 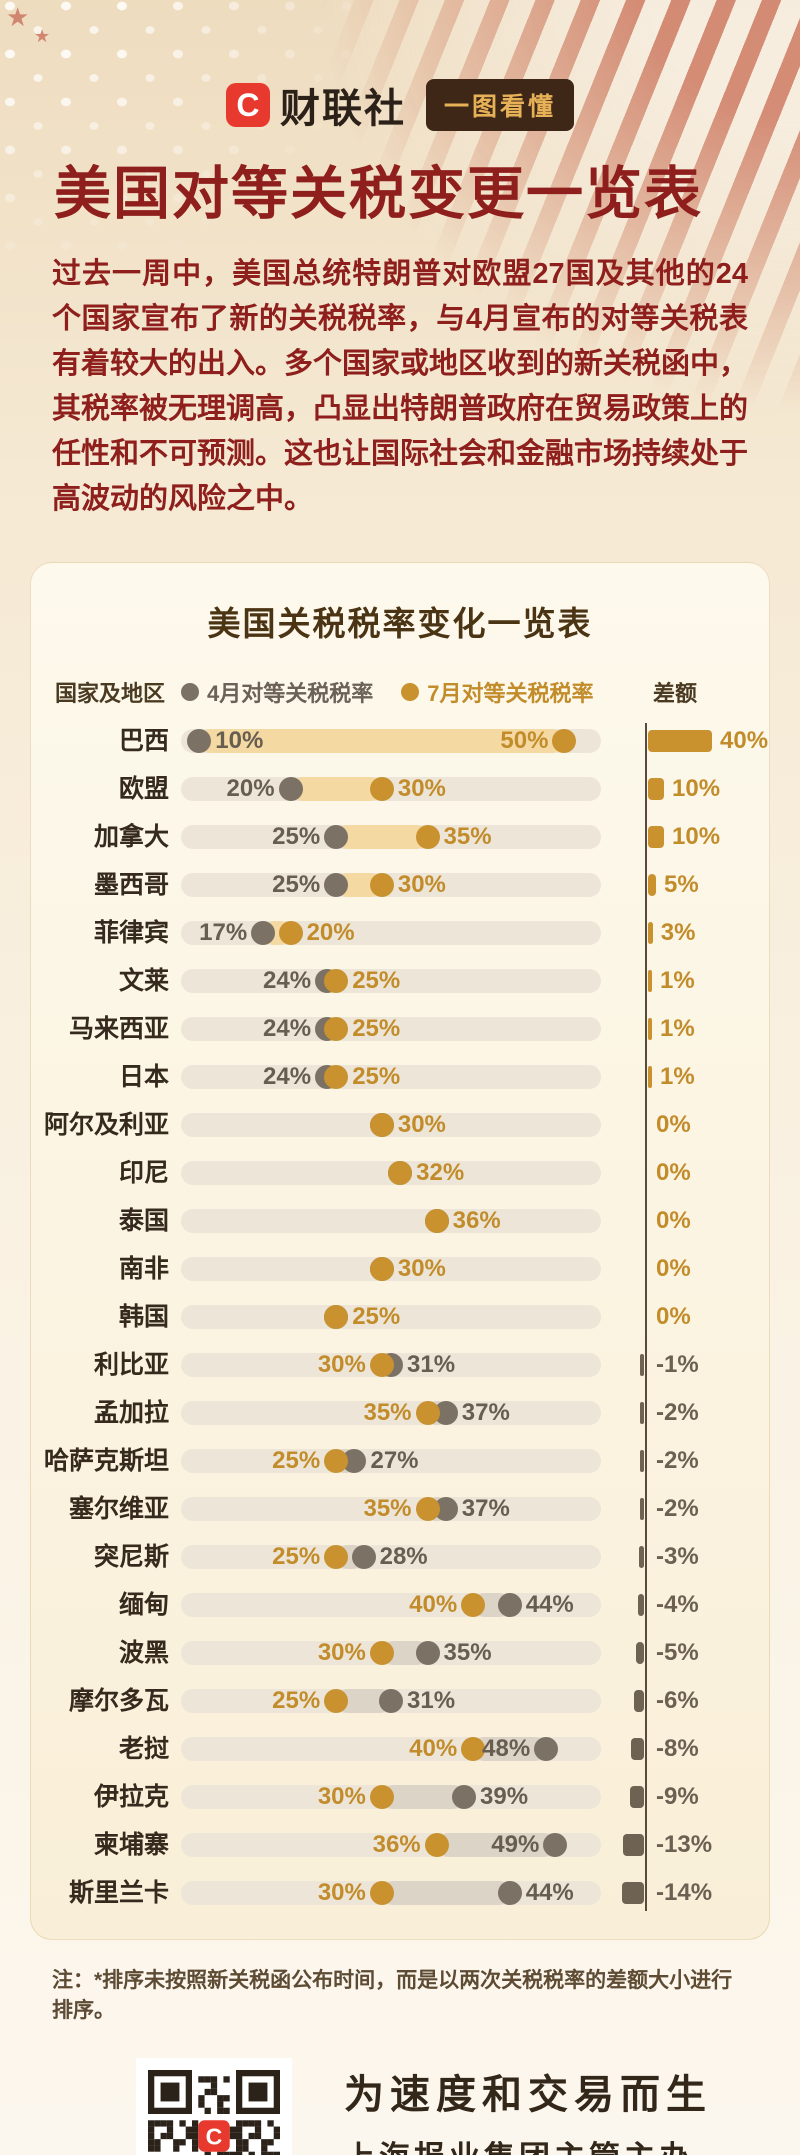 I want to click on table-row: 缅甸 40% 44% -4%, so click(x=400, y=1605).